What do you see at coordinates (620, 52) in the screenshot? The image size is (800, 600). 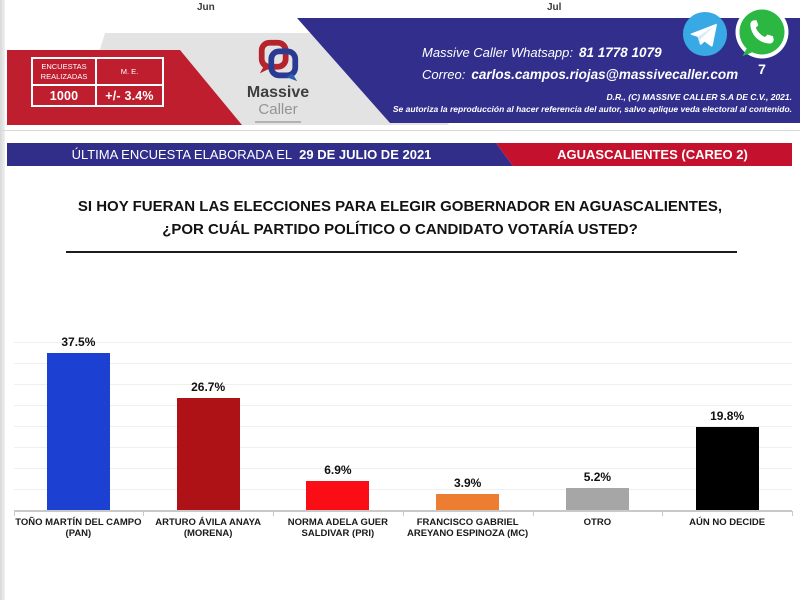 I see `whatsapp-number: 81 1778 1079` at bounding box center [620, 52].